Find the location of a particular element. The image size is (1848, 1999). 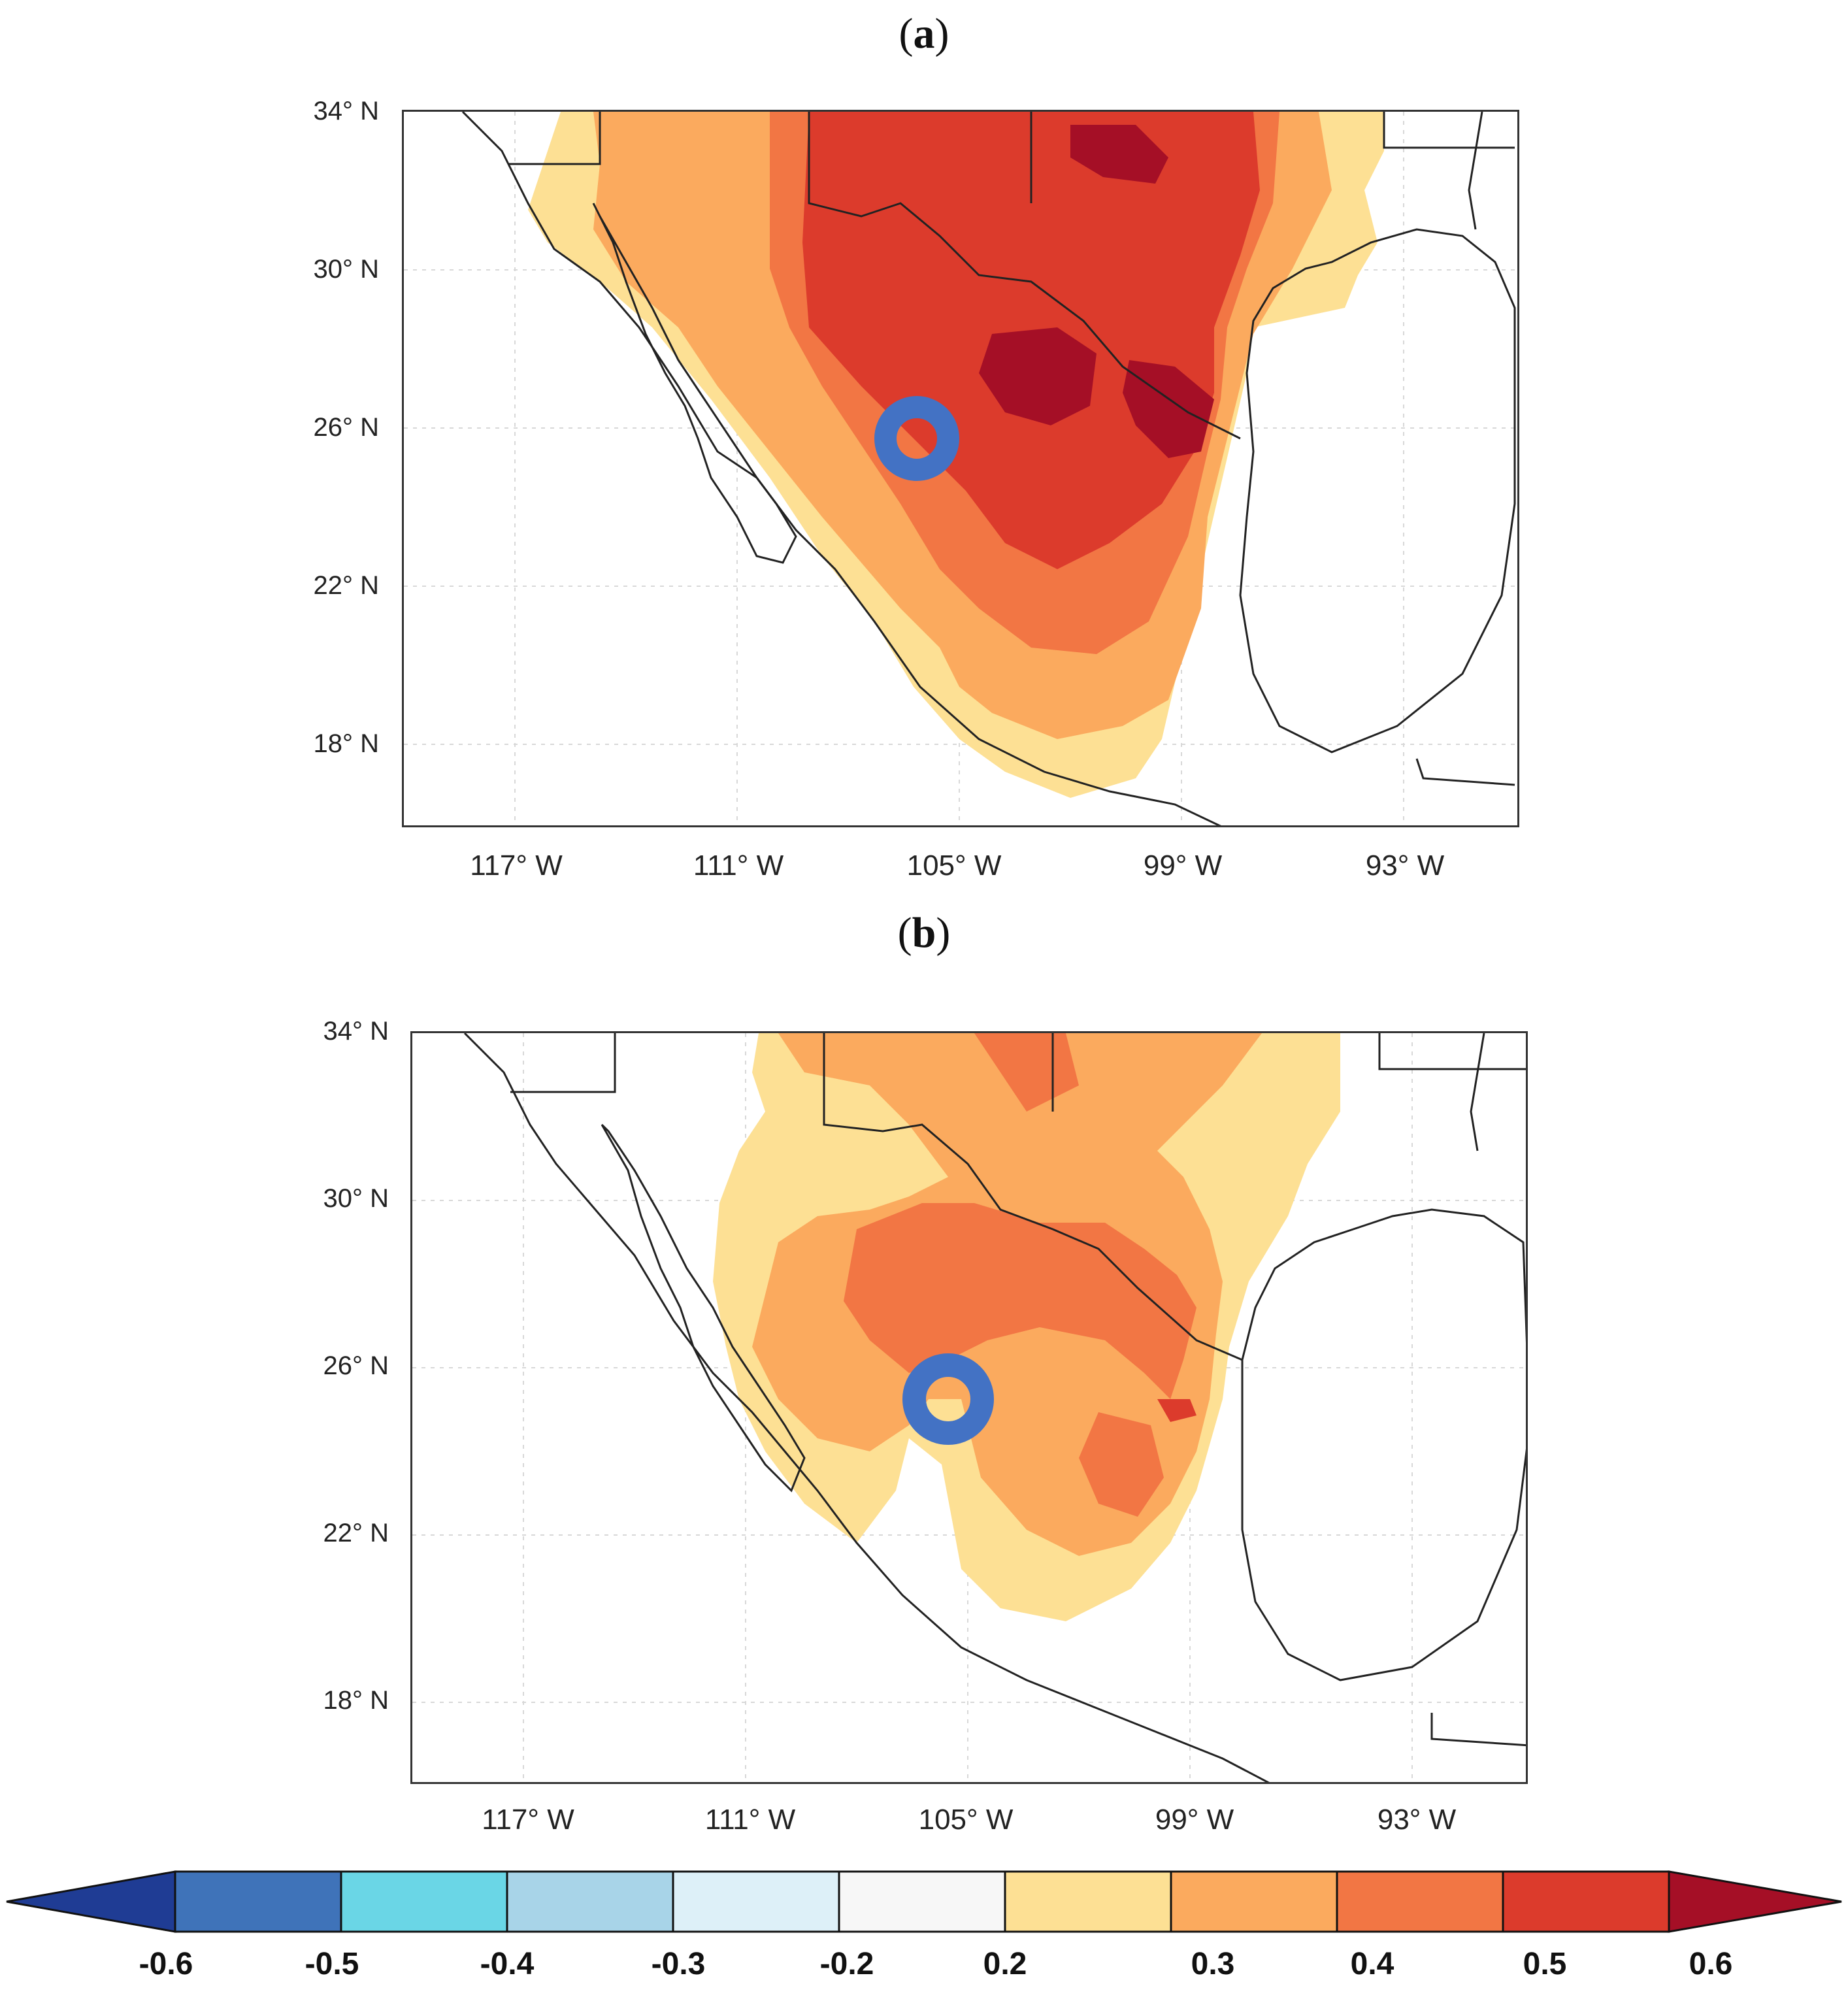

contour-gt-0.6-1 is located at coordinates (1119, 154).